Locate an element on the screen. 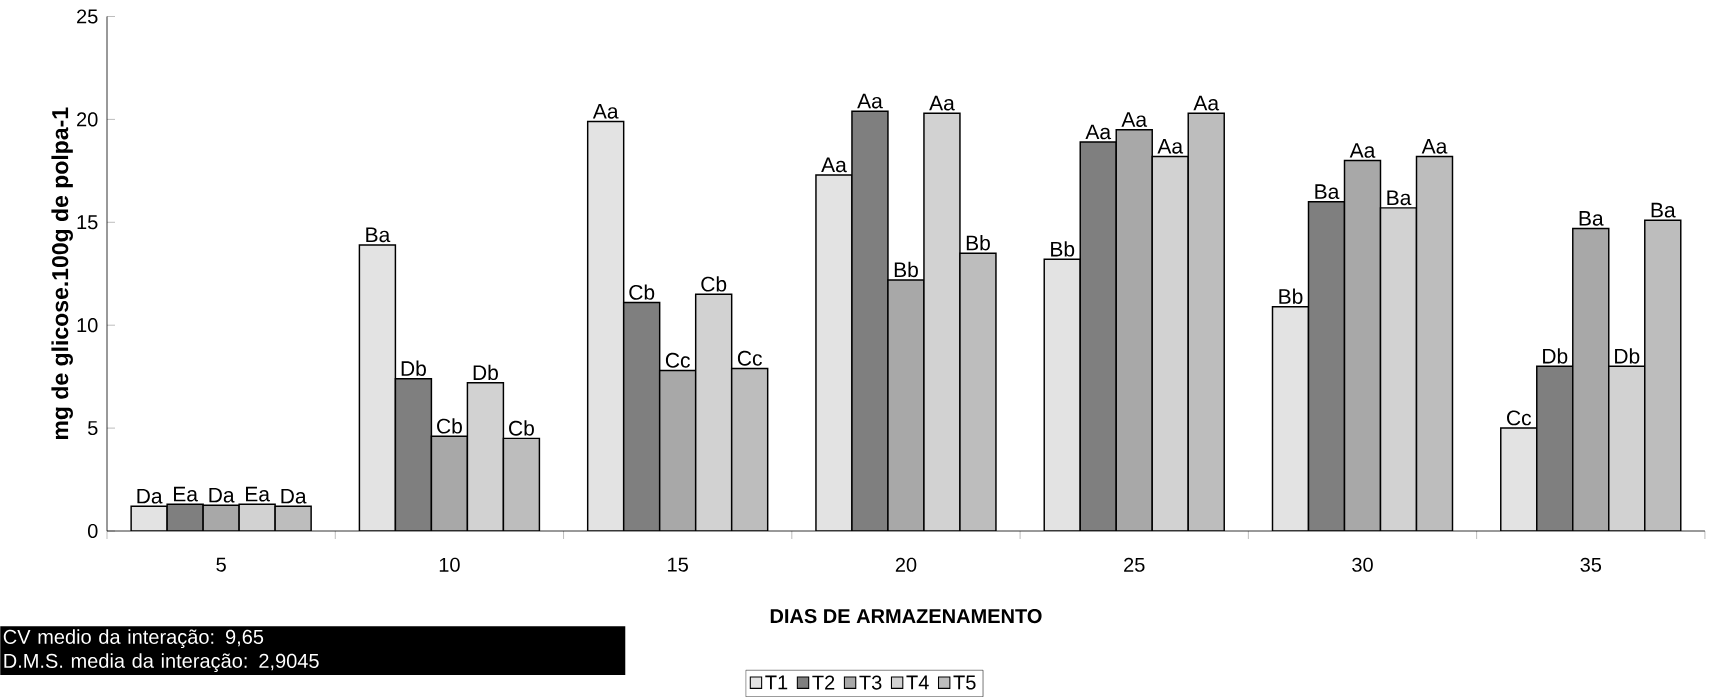  legend-label: T4 is located at coordinates (917, 682).